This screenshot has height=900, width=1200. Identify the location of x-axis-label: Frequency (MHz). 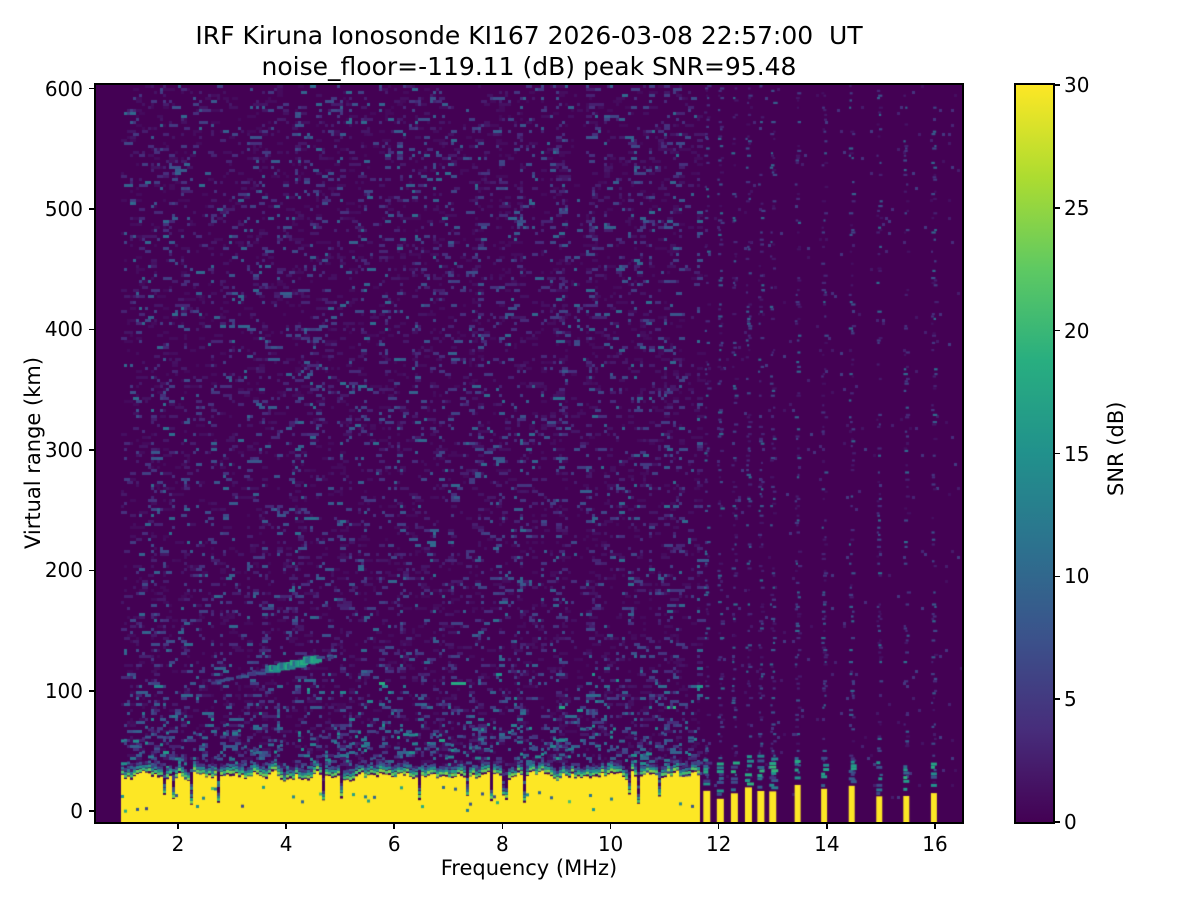
(529, 868).